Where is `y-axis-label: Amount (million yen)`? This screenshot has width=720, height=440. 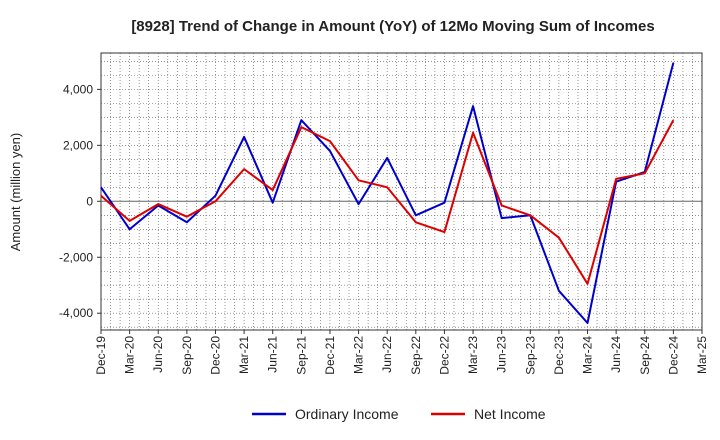
y-axis-label: Amount (million yen) is located at coordinates (15, 192).